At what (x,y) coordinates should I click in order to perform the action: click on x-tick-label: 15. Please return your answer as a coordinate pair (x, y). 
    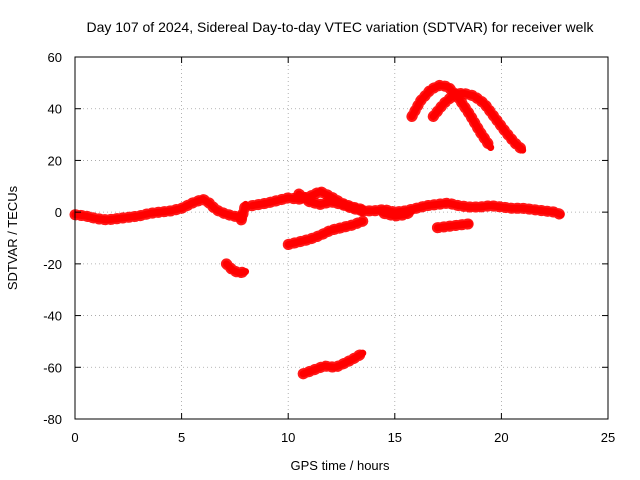
    Looking at the image, I should click on (395, 437).